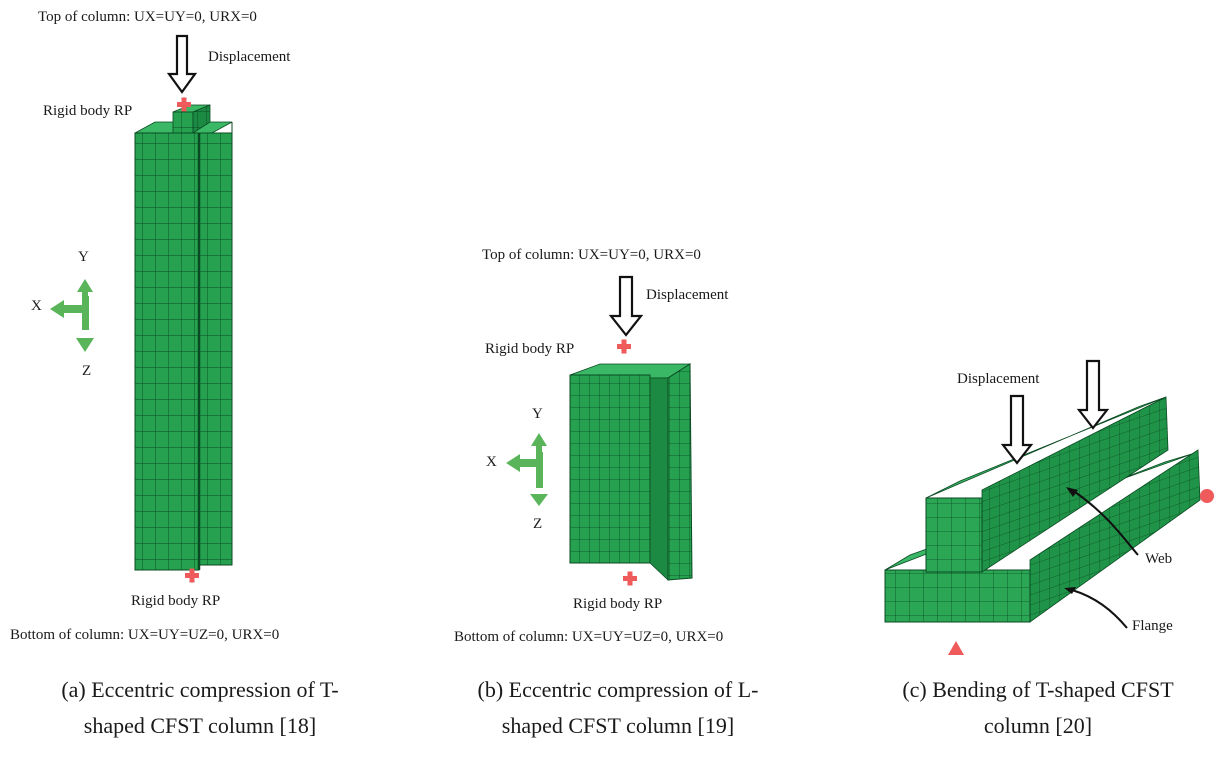 Image resolution: width=1226 pixels, height=773 pixels. Describe the element at coordinates (145, 635) in the screenshot. I see `panel-a-bottom-boundary-label: Bottom of column: UX=UY=UZ=0, URX=0` at that location.